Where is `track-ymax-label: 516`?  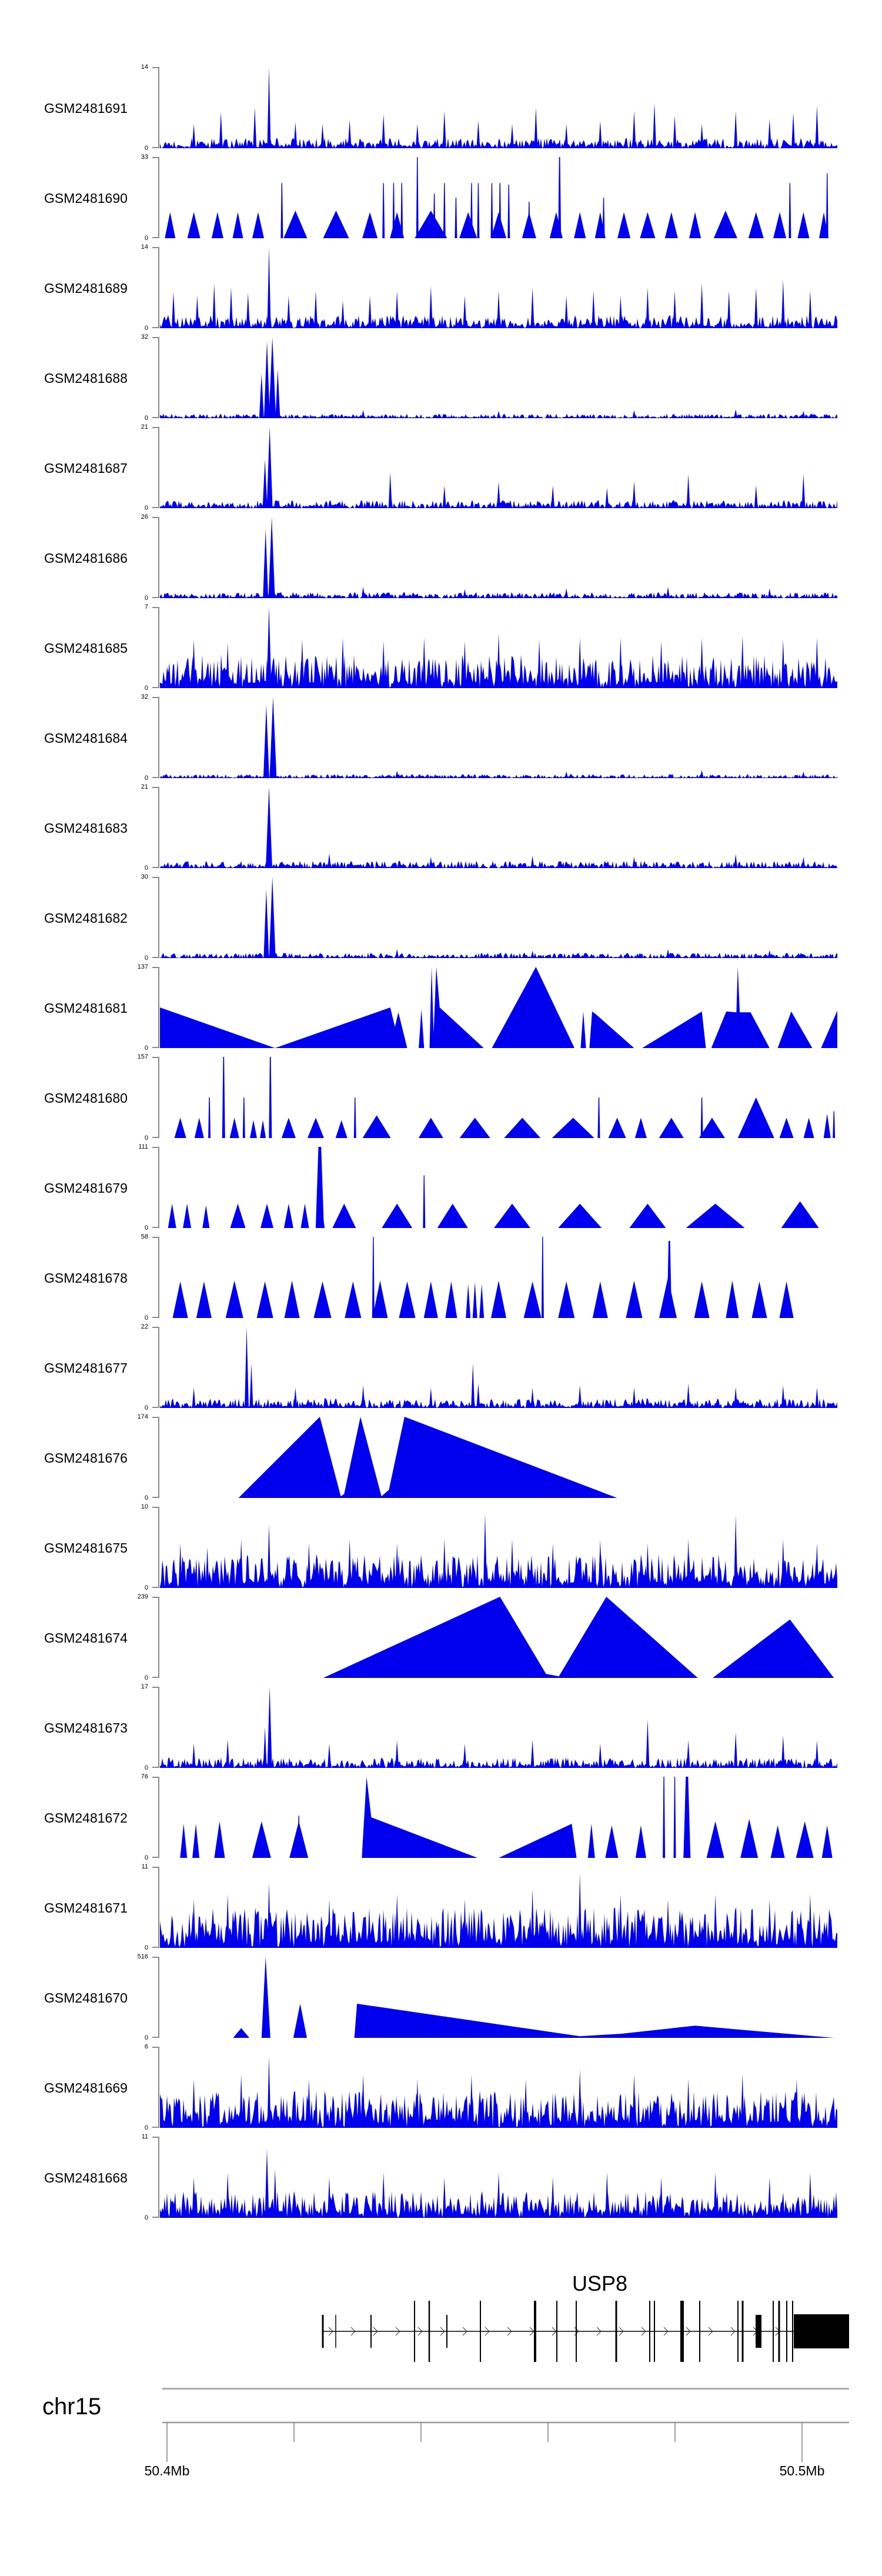
track-ymax-label: 516 is located at coordinates (142, 1956).